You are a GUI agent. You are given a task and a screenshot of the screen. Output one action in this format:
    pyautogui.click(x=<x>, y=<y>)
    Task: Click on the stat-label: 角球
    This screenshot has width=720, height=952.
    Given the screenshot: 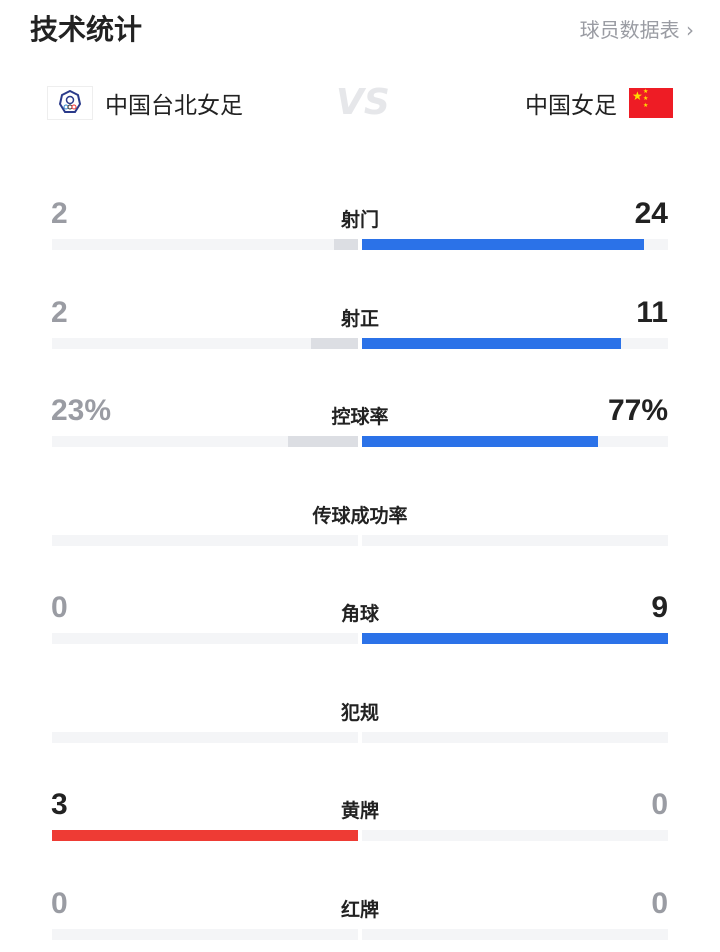 What is the action you would take?
    pyautogui.click(x=359, y=614)
    